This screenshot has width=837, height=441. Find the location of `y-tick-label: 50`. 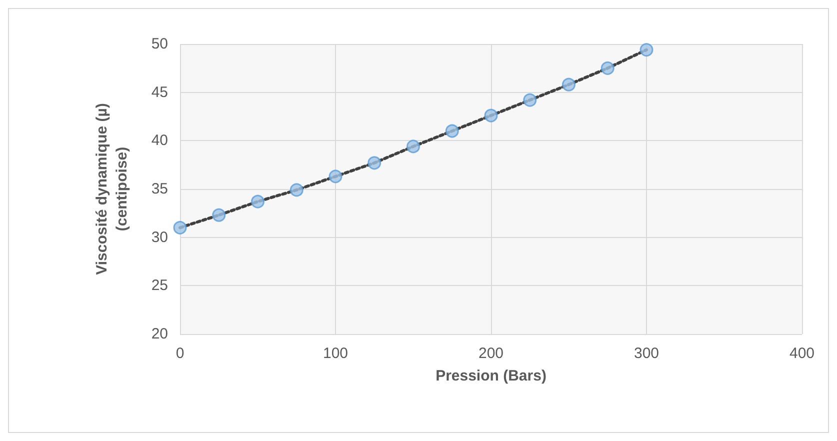

y-tick-label: 50 is located at coordinates (159, 44).